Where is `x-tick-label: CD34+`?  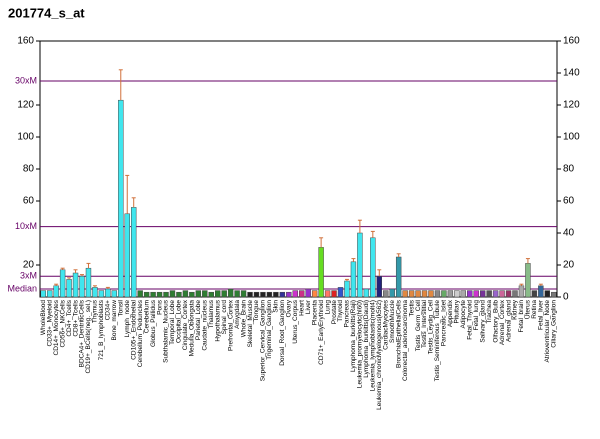
x-tick-label: CD34+ is located at coordinates (108, 310).